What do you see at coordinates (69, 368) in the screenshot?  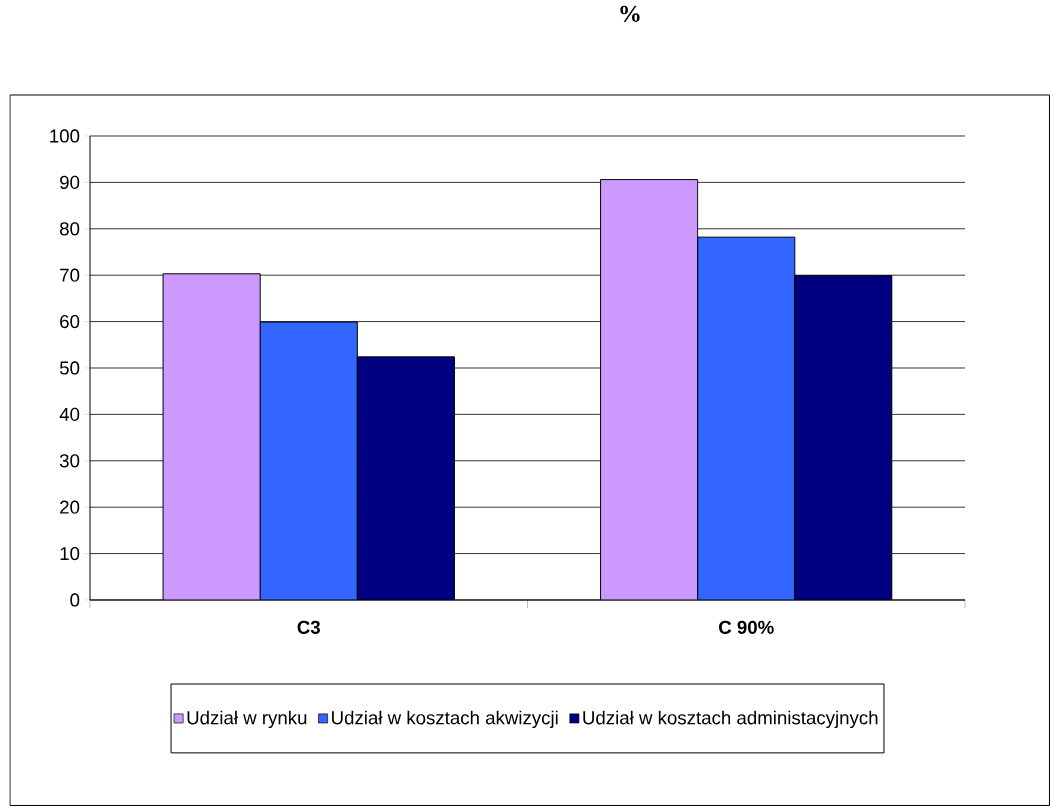 I see `y-tick-label: 50` at bounding box center [69, 368].